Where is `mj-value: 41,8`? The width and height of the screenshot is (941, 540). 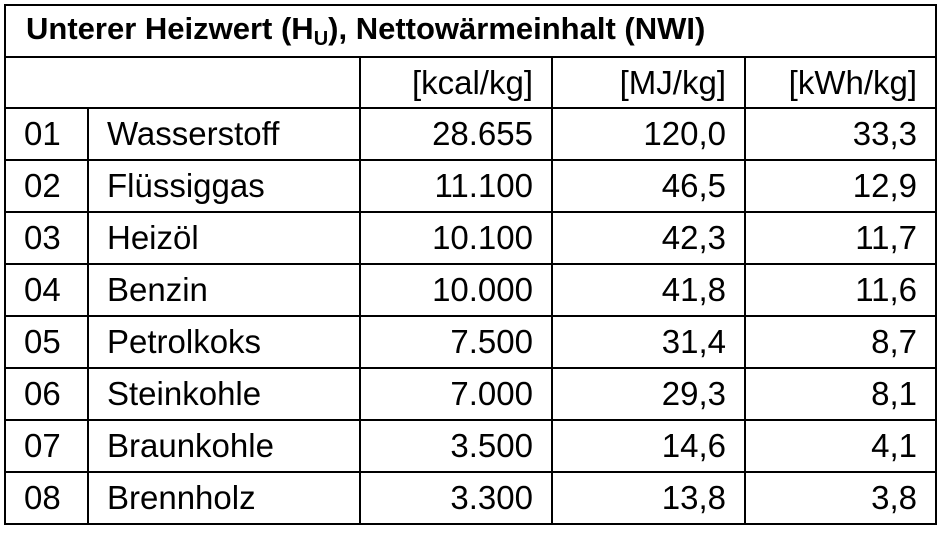
mj-value: 41,8 is located at coordinates (648, 290).